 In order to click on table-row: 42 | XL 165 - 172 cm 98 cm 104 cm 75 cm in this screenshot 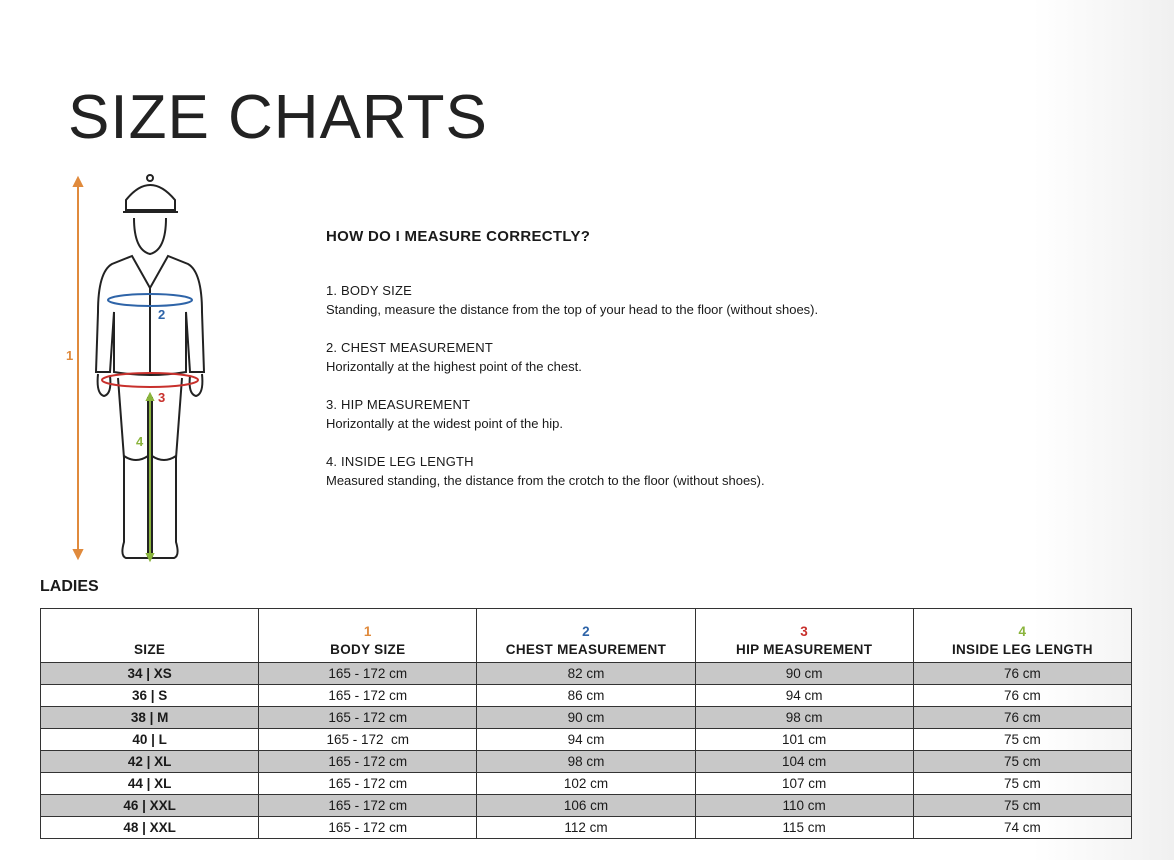, I will do `click(586, 761)`.